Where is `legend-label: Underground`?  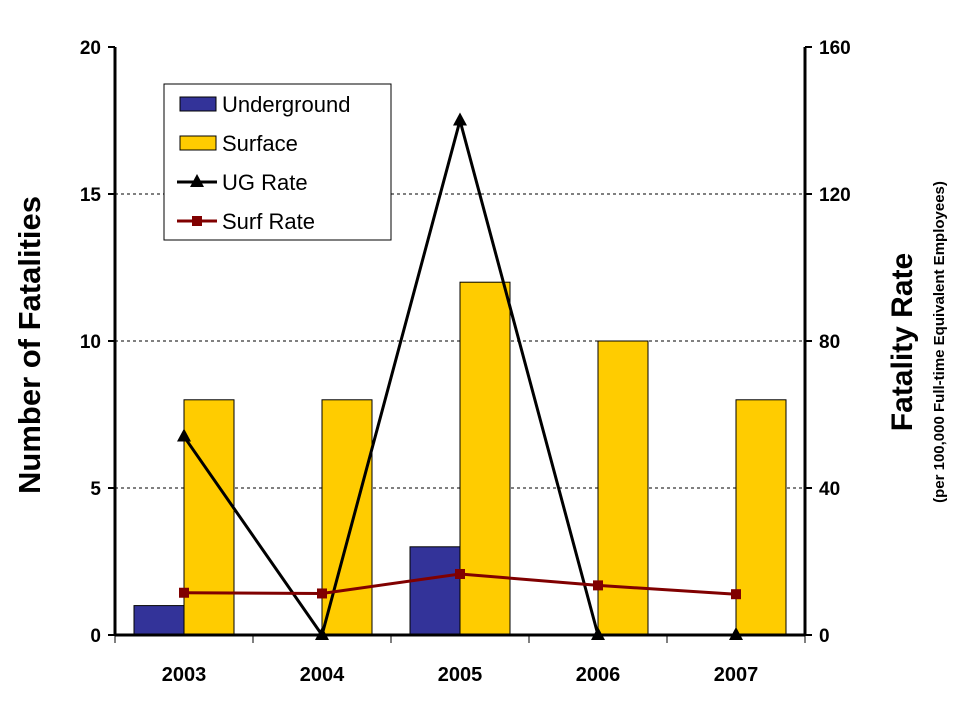
legend-label: Underground is located at coordinates (286, 104).